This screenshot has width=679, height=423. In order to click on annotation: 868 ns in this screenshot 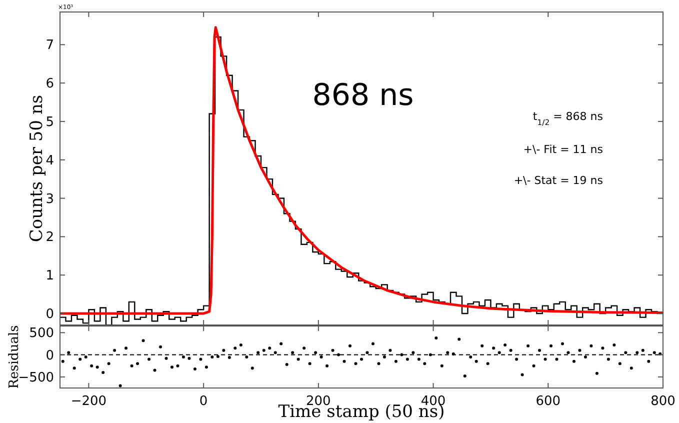, I will do `click(363, 95)`.